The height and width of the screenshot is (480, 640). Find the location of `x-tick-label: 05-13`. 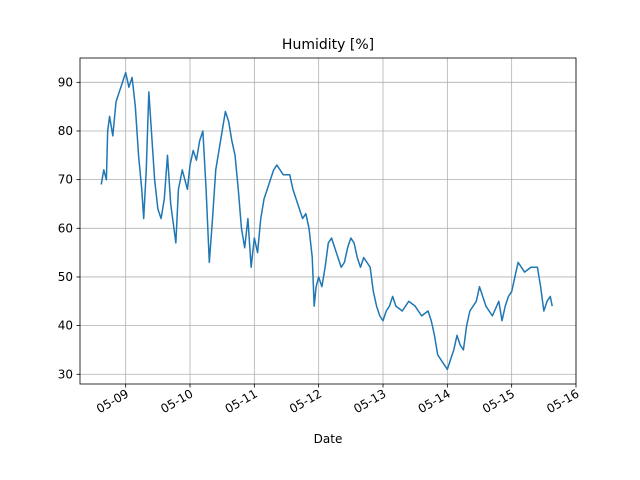

x-tick-label: 05-13 is located at coordinates (369, 401).